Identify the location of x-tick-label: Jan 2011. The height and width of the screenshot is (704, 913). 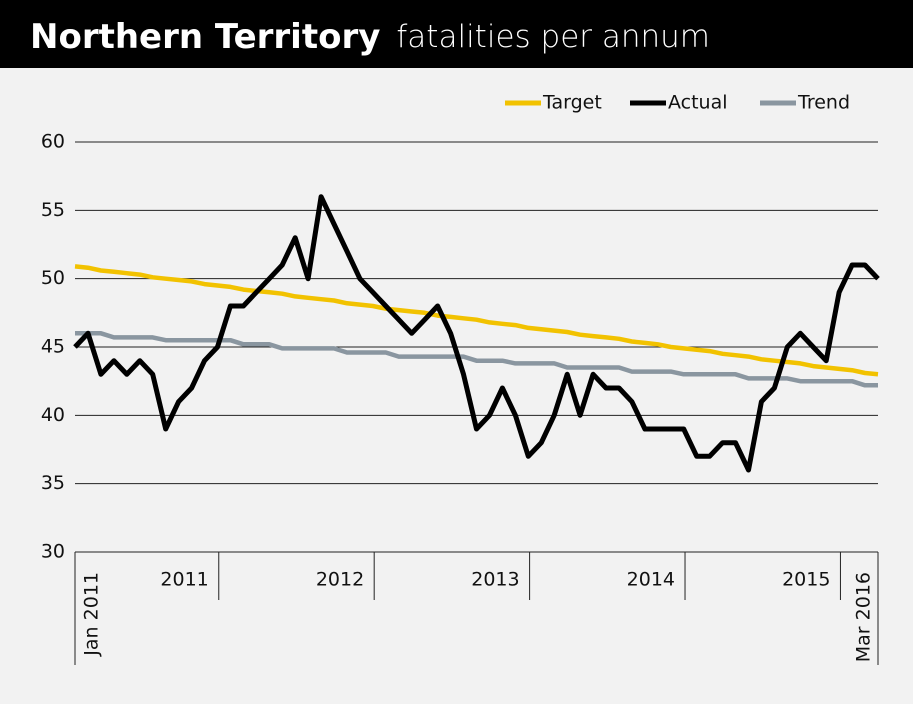
(92, 614).